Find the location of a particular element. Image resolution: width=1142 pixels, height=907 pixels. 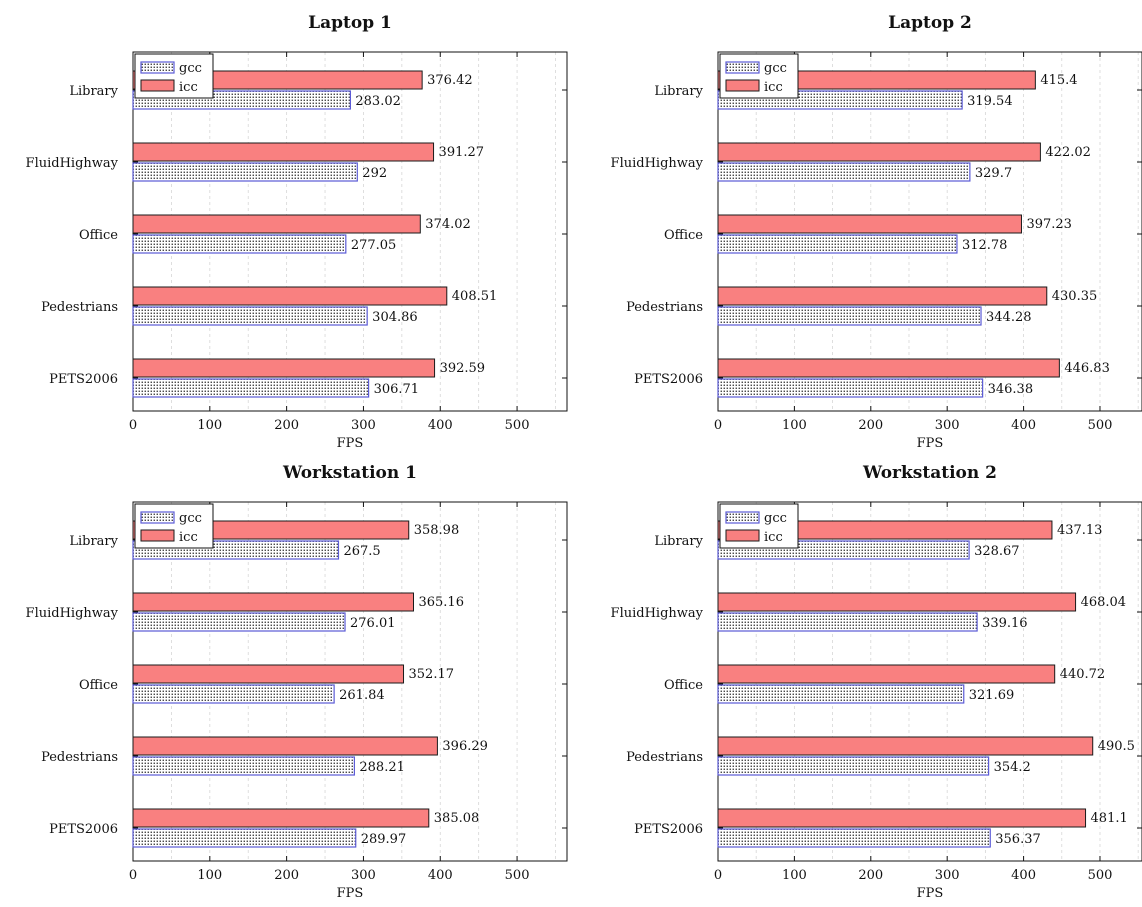

data-label-icc: 490.5 is located at coordinates (1116, 746).